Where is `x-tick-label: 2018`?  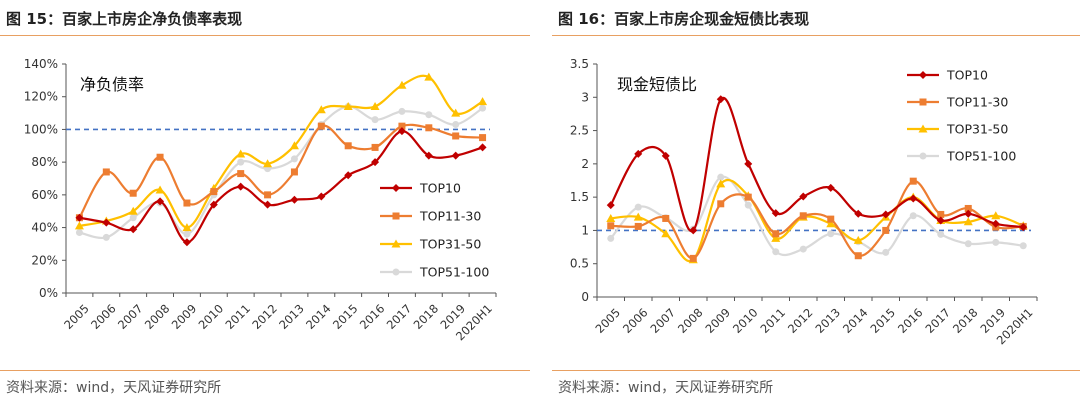 x-tick-label: 2018 is located at coordinates (965, 320).